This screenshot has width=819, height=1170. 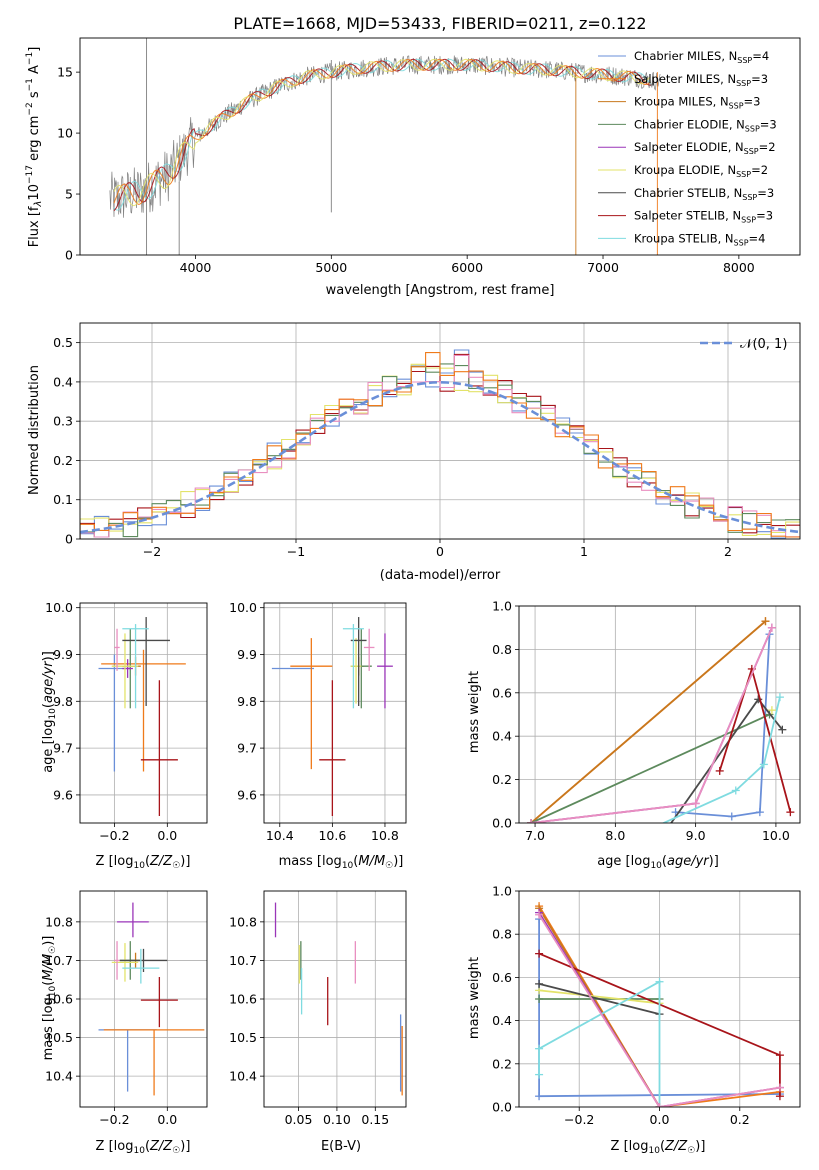 I want to click on legend-label: Salpeter MILES, NSSP=3, so click(x=701, y=80).